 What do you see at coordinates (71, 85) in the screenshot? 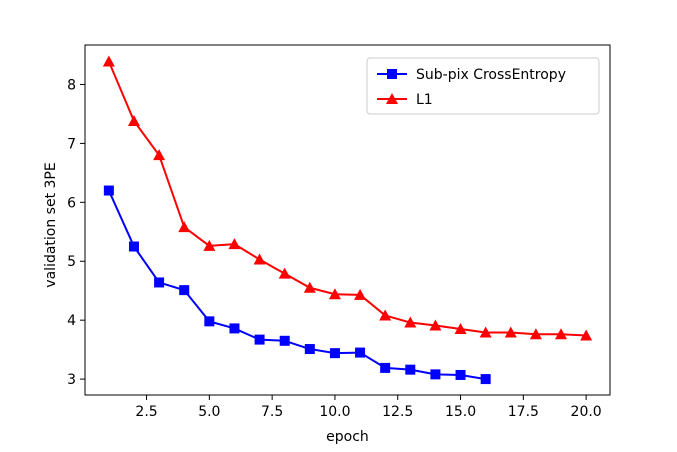
I see `y-tick-label: 8` at bounding box center [71, 85].